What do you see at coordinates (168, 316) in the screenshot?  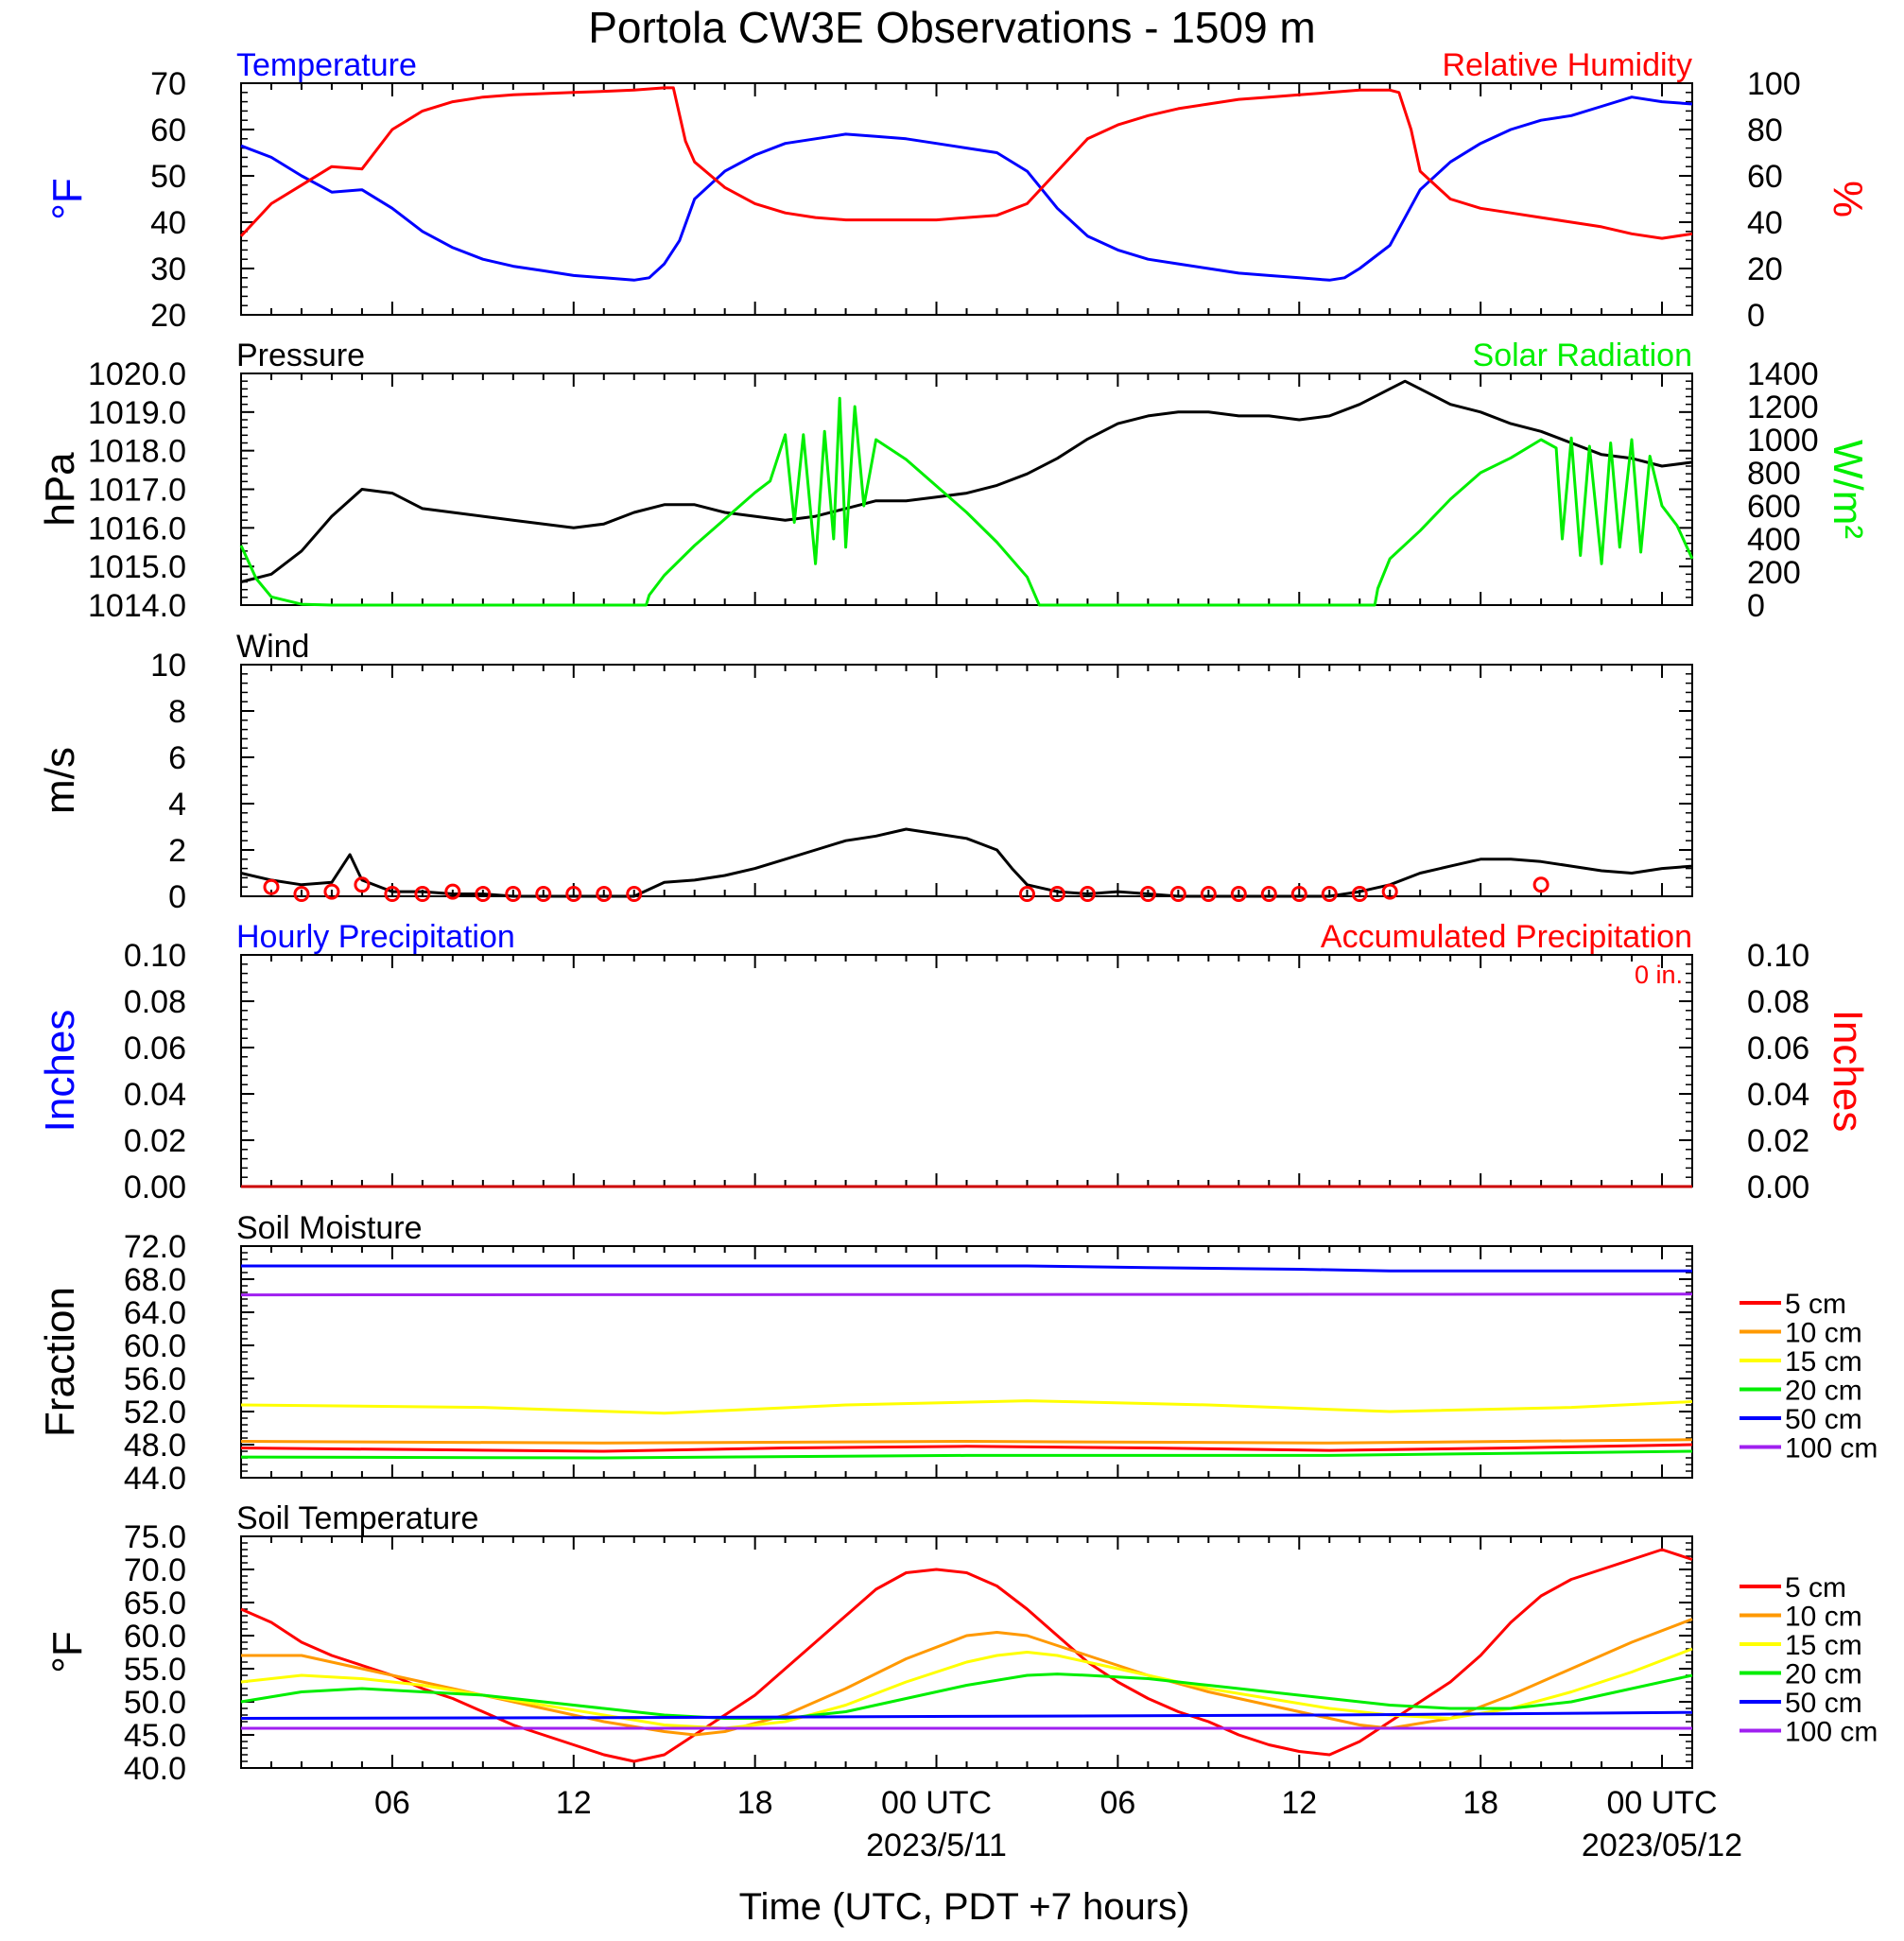 I see `y-tick-label: 20` at bounding box center [168, 316].